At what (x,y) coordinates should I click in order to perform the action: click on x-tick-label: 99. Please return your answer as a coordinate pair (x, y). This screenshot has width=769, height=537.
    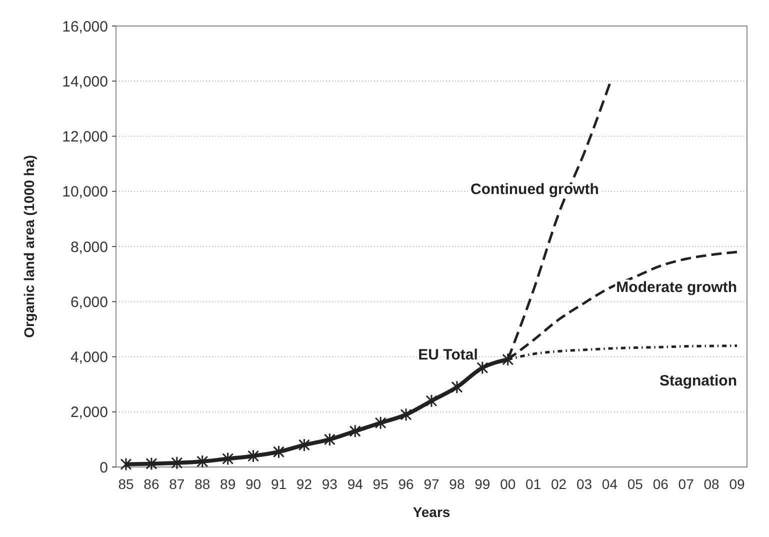
    Looking at the image, I should click on (482, 484).